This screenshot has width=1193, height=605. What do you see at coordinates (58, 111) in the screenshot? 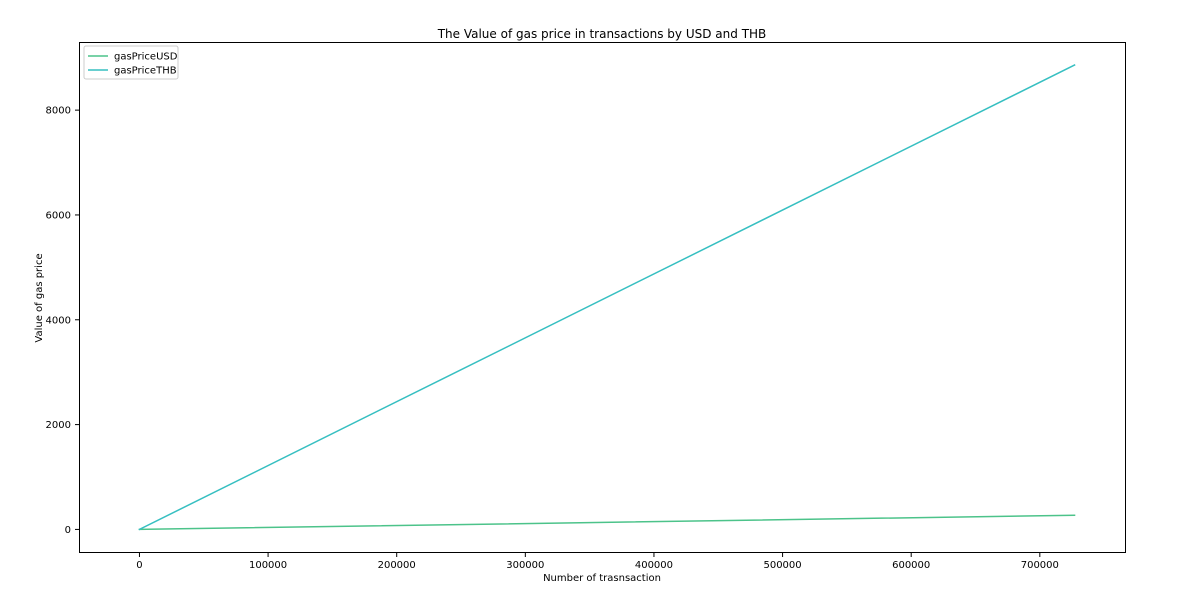
I see `y-tick-label: 8000` at bounding box center [58, 111].